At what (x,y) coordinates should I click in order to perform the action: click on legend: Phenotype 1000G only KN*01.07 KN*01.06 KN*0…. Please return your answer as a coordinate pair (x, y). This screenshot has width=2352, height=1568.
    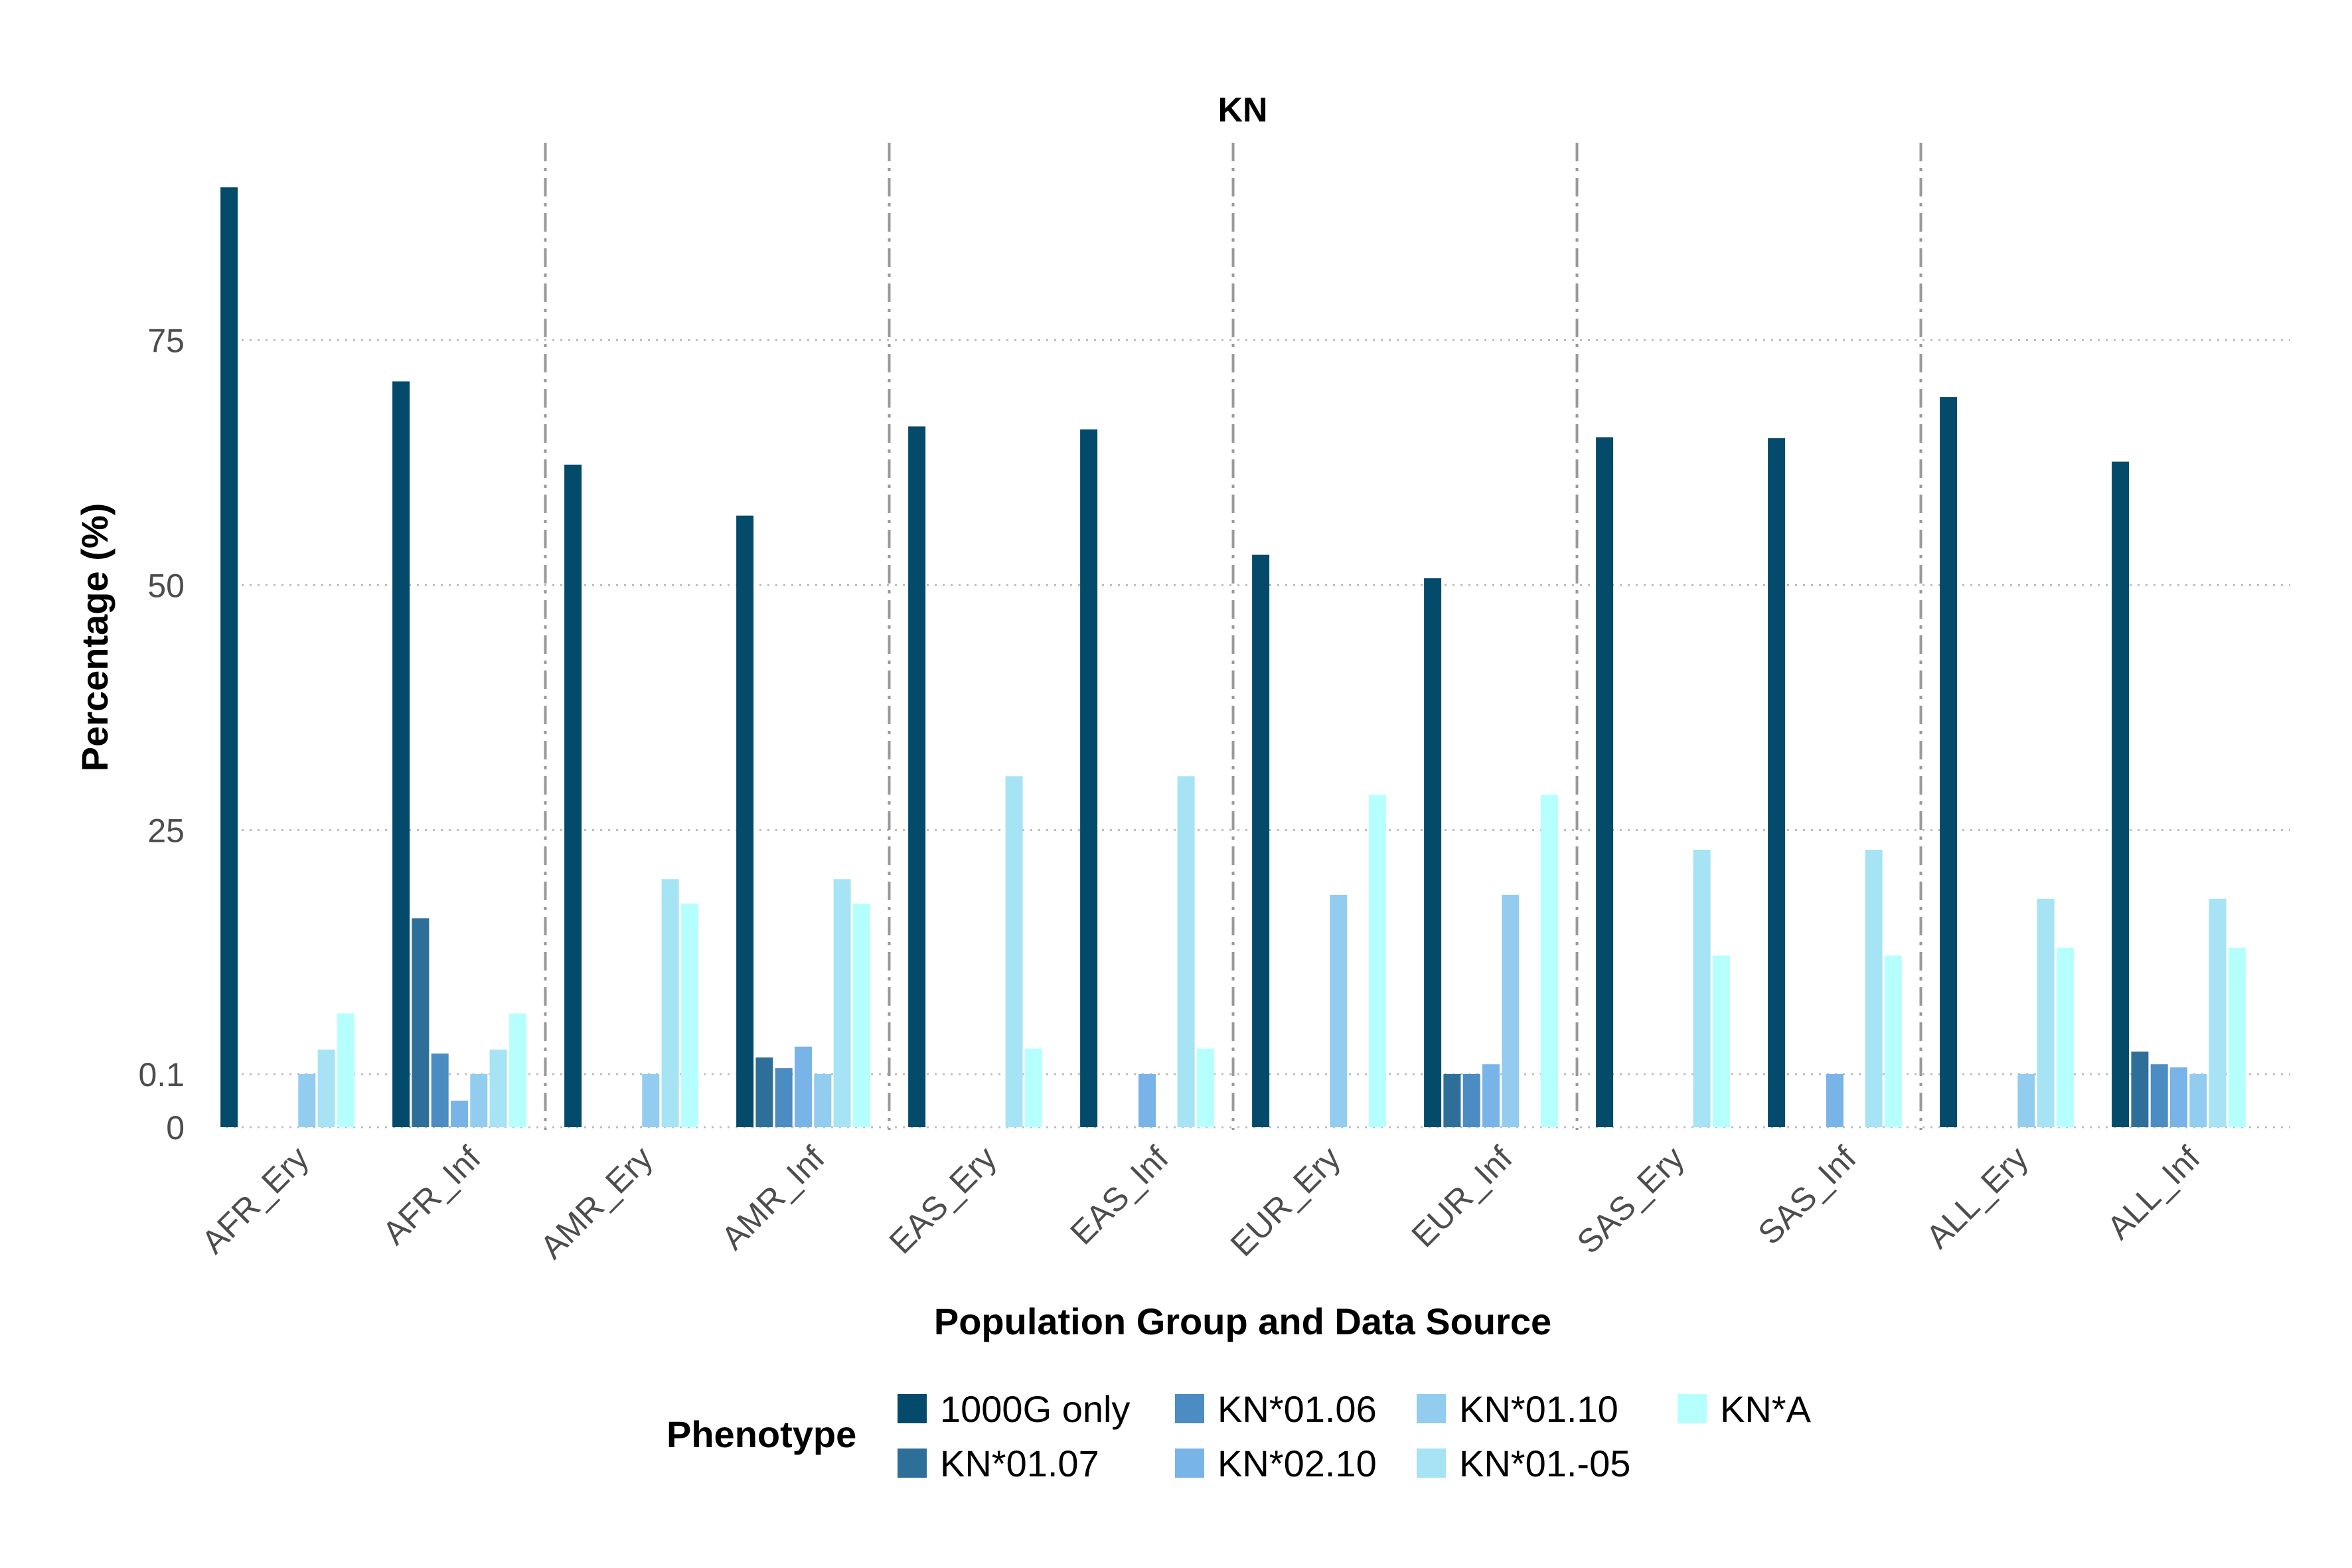
    Looking at the image, I should click on (1239, 1436).